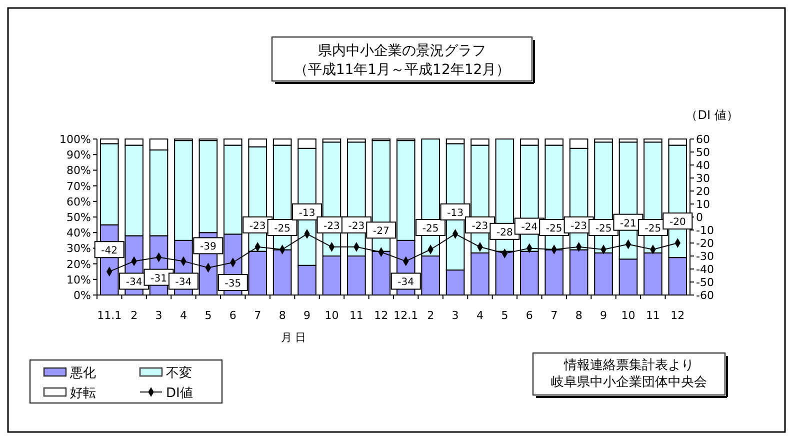 The image size is (793, 443). What do you see at coordinates (78, 217) in the screenshot?
I see `y-tick-label: 50%` at bounding box center [78, 217].